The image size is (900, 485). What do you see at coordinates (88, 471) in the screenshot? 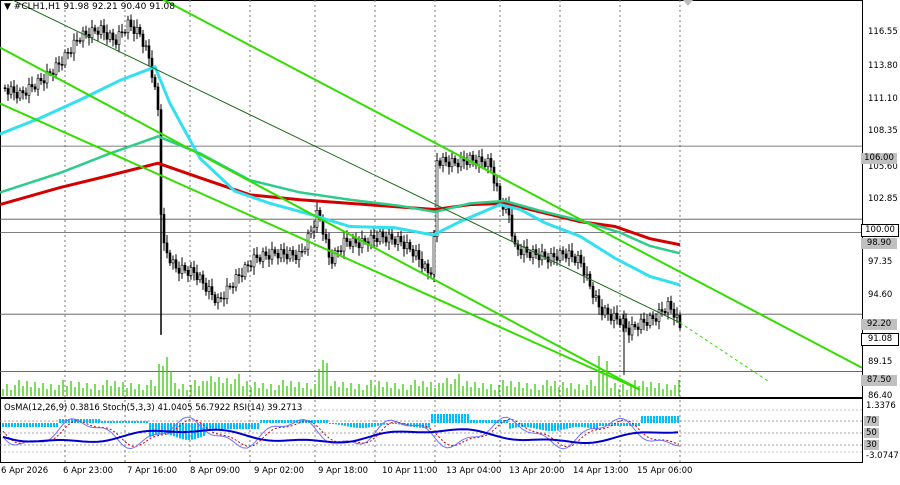
I see `time-tick-label: 6 Apr 23:00` at bounding box center [88, 471].